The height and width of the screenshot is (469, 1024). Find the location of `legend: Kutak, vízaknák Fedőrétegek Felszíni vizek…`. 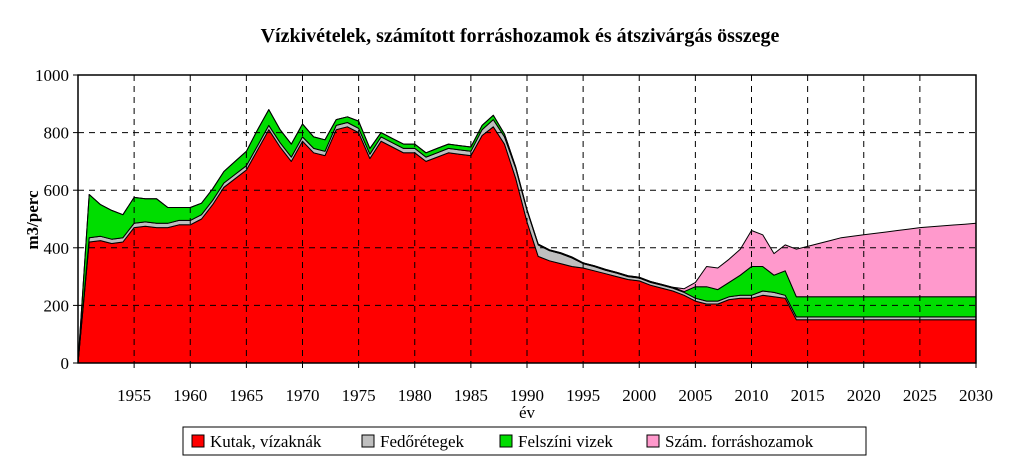

legend: Kutak, vízaknák Fedőrétegek Felszíni vizek… is located at coordinates (524, 441).